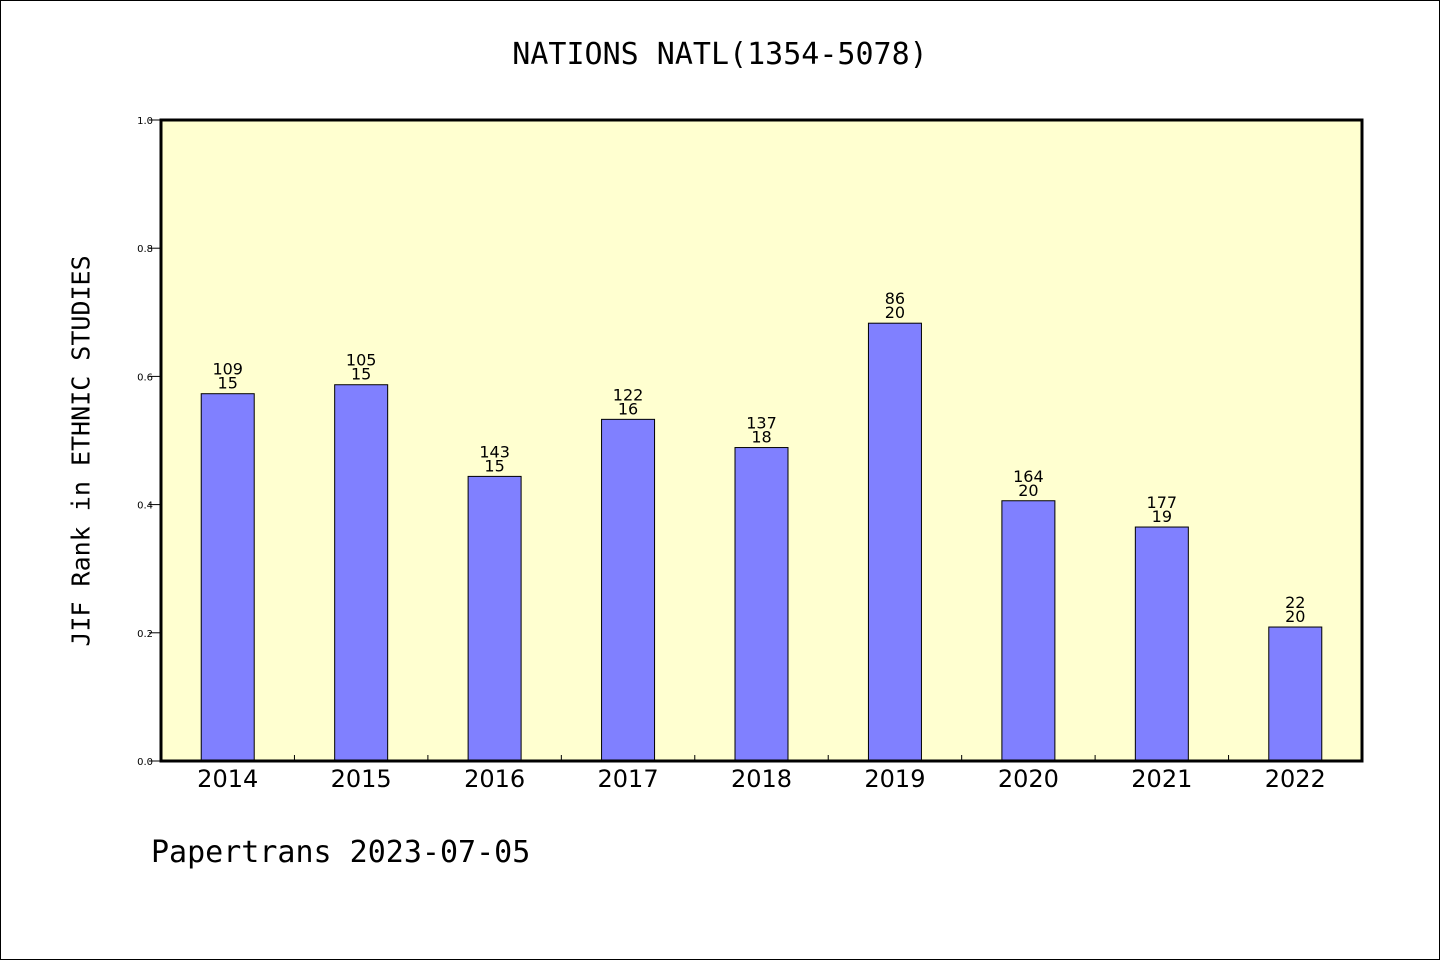 This screenshot has height=961, width=1440. What do you see at coordinates (628, 779) in the screenshot?
I see `x-tick-label: 2017` at bounding box center [628, 779].